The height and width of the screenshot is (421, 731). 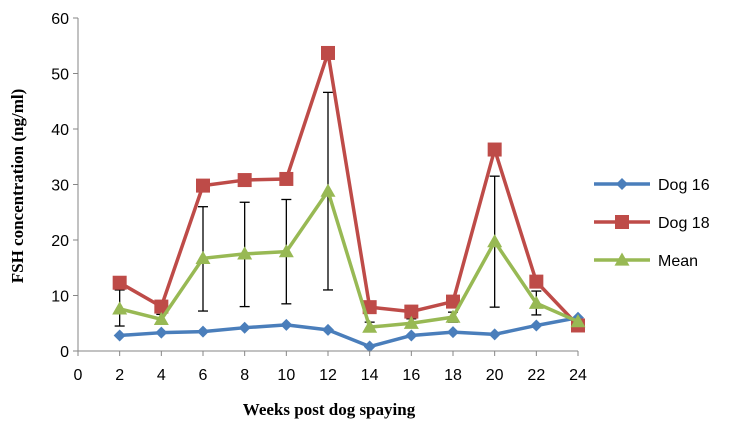 What do you see at coordinates (328, 375) in the screenshot?
I see `x-tick-label: 12` at bounding box center [328, 375].